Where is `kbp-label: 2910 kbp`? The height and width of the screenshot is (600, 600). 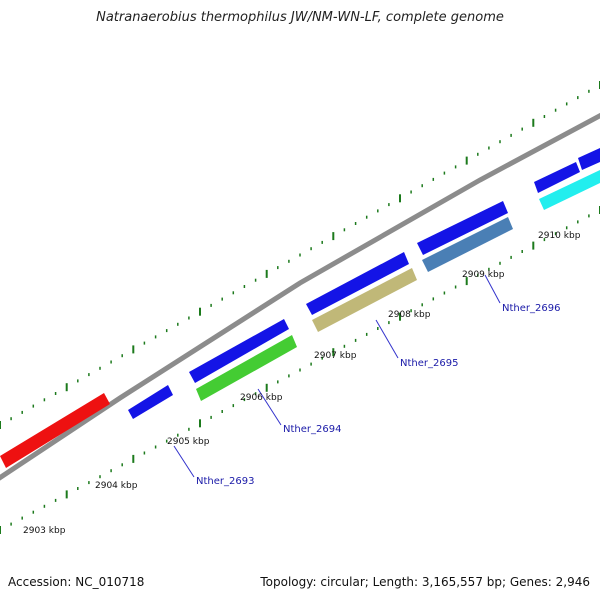 kbp-label: 2910 kbp is located at coordinates (559, 236).